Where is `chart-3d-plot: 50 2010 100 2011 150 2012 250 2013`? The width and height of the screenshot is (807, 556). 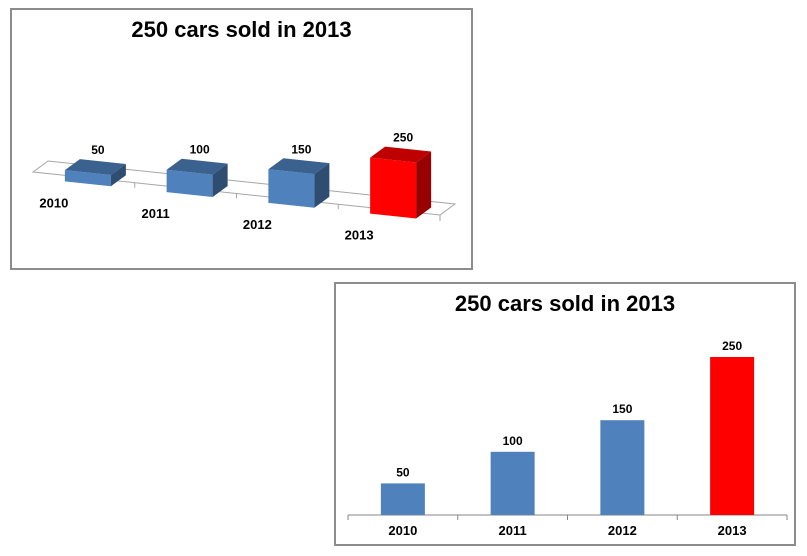 chart-3d-plot: 50 2010 100 2011 150 2012 250 2013 is located at coordinates (244, 187).